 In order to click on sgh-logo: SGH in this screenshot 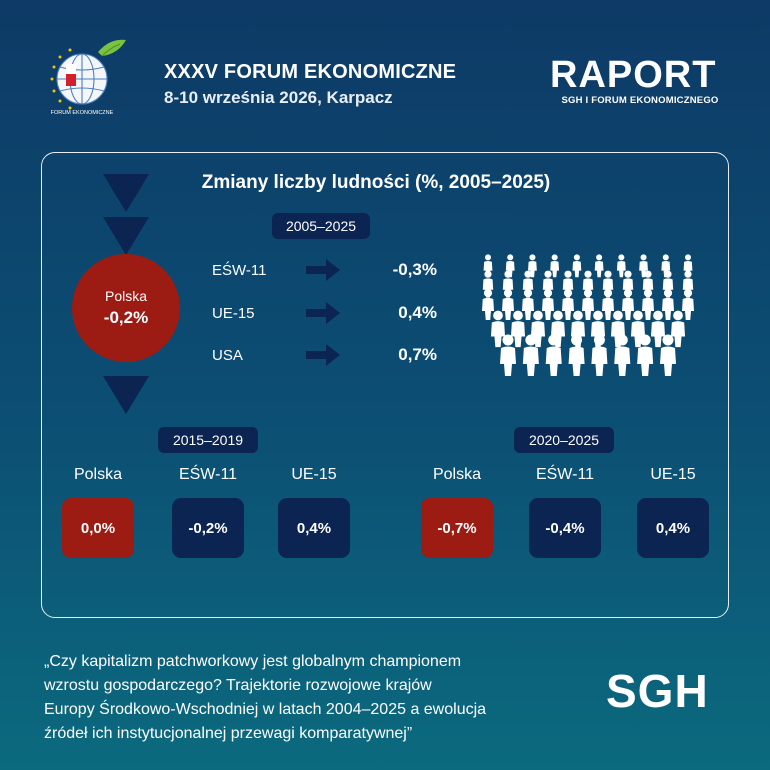, I will do `click(657, 691)`.